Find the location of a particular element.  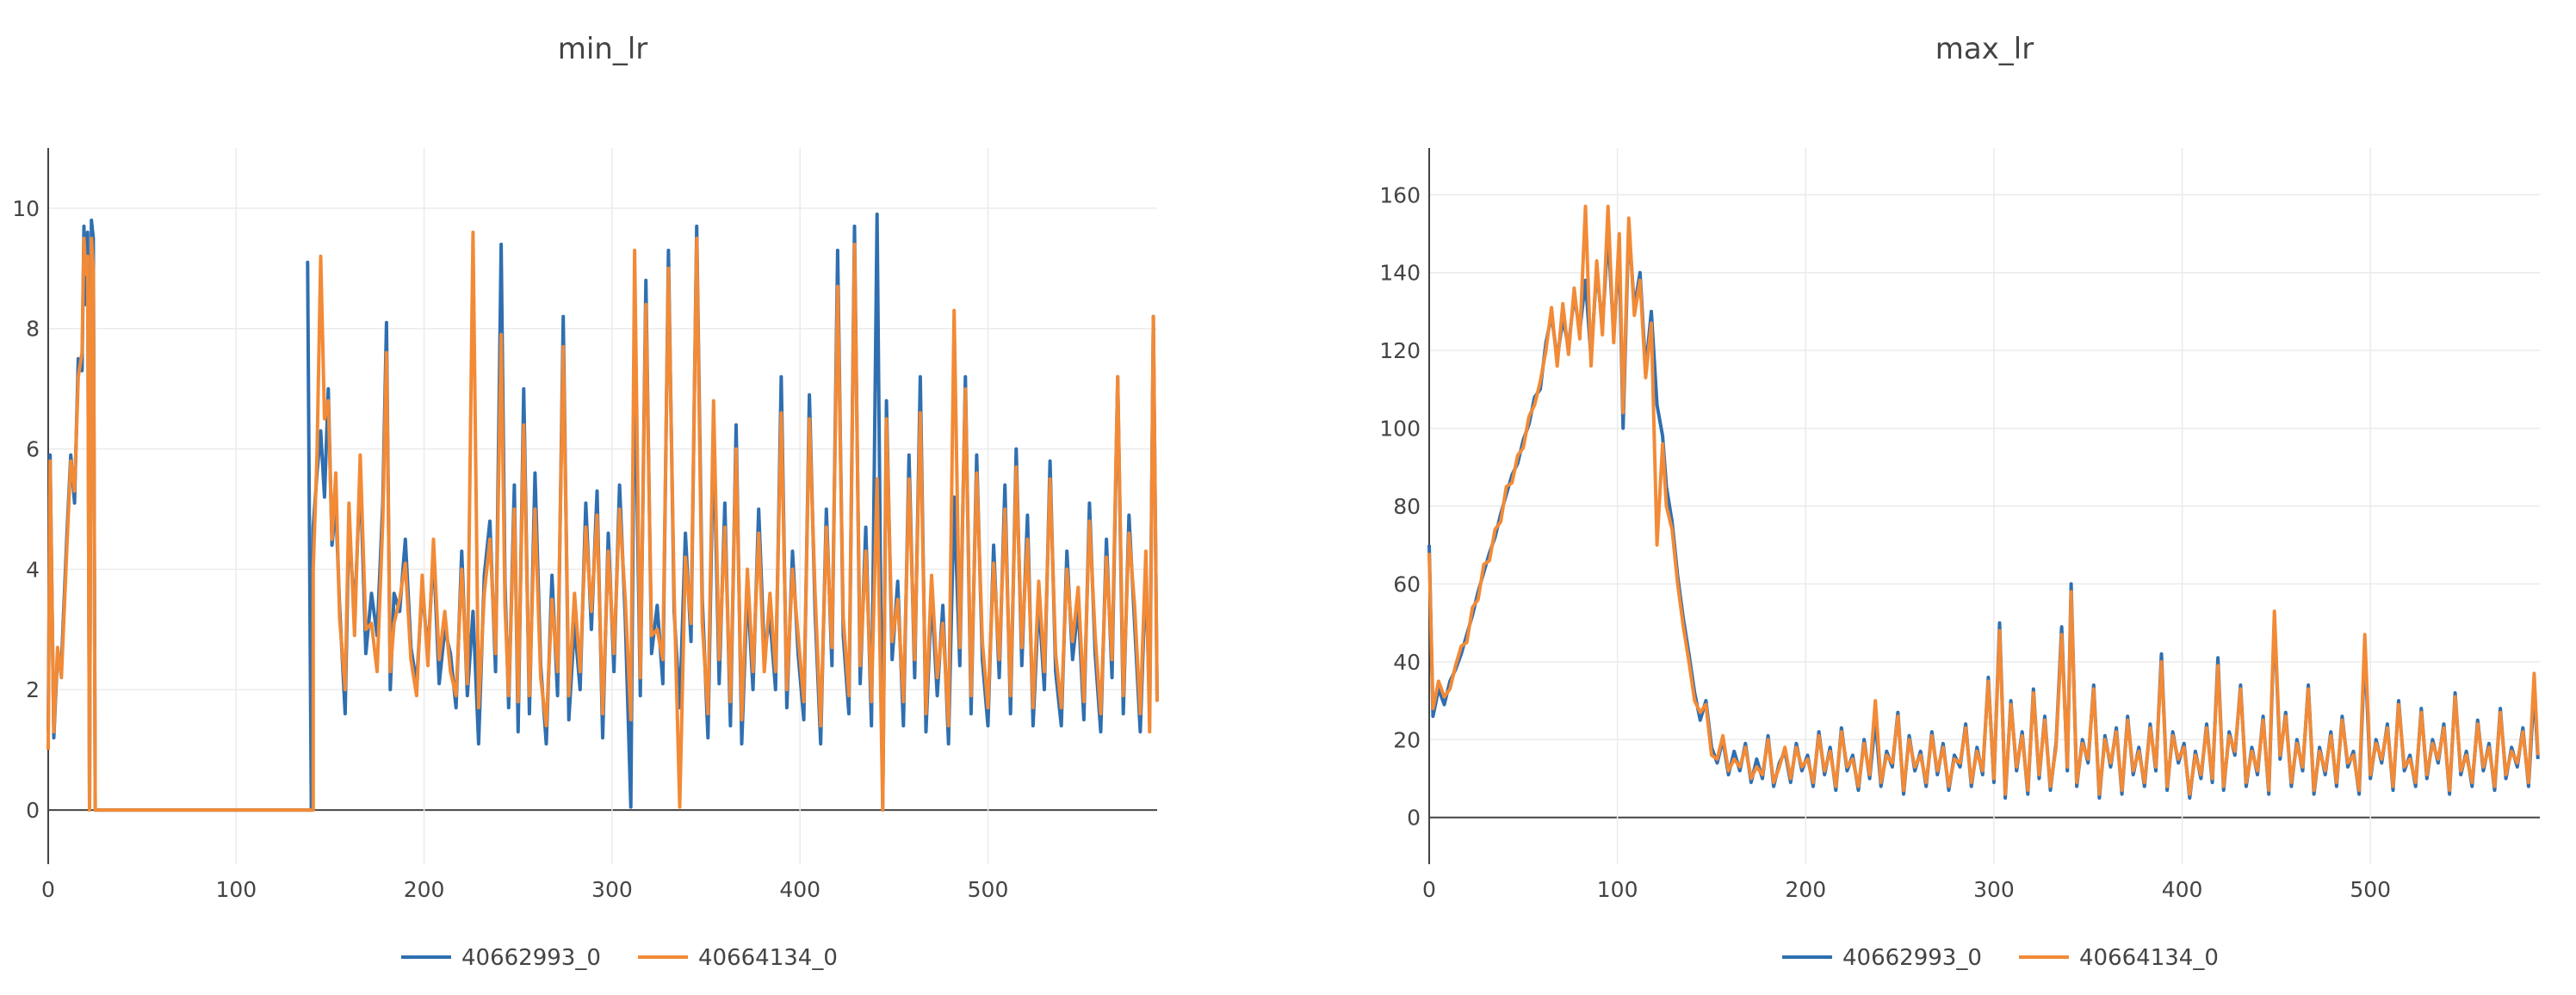

y-tick-label: 160 is located at coordinates (1400, 195).